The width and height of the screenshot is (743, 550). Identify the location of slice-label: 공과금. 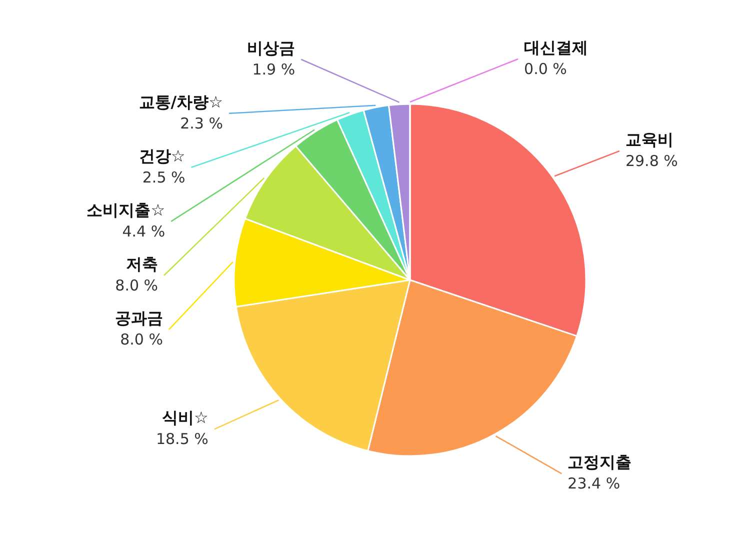
(139, 318).